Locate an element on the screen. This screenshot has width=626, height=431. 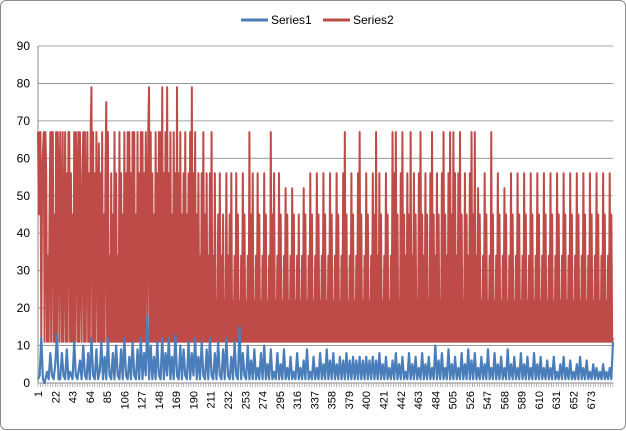
x-tick-label: 484 is located at coordinates (436, 400).